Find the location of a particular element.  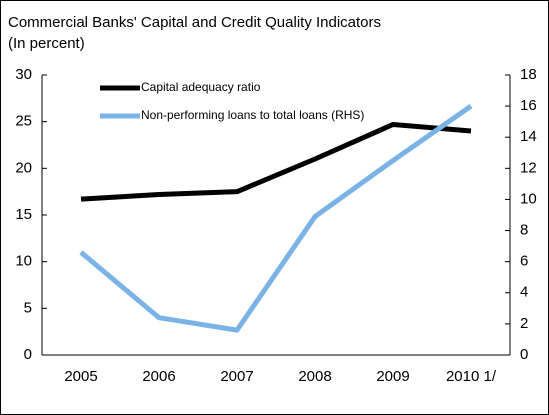

y2-tick-label: 4 is located at coordinates (524, 292).